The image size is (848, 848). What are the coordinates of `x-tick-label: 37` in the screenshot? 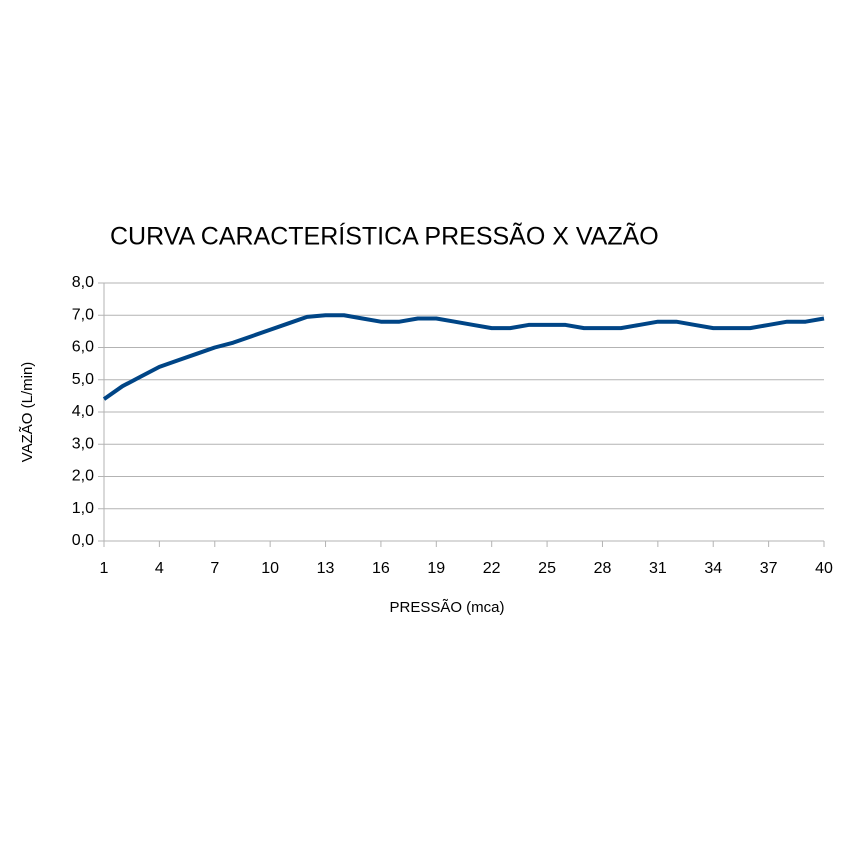 It's located at (769, 568).